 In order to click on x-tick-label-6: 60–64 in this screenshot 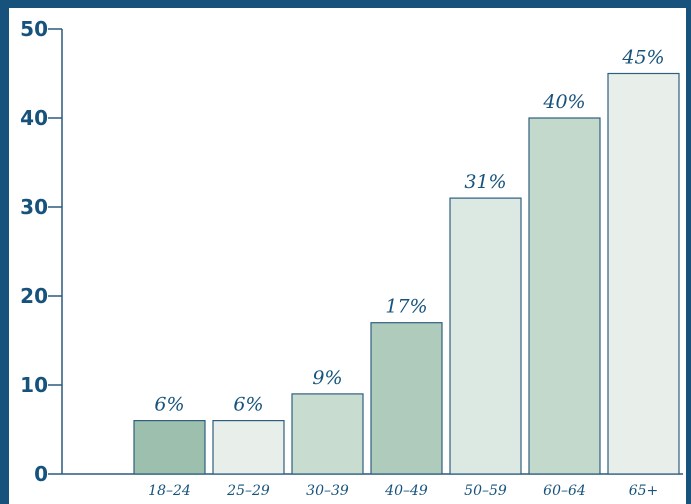, I will do `click(564, 491)`.